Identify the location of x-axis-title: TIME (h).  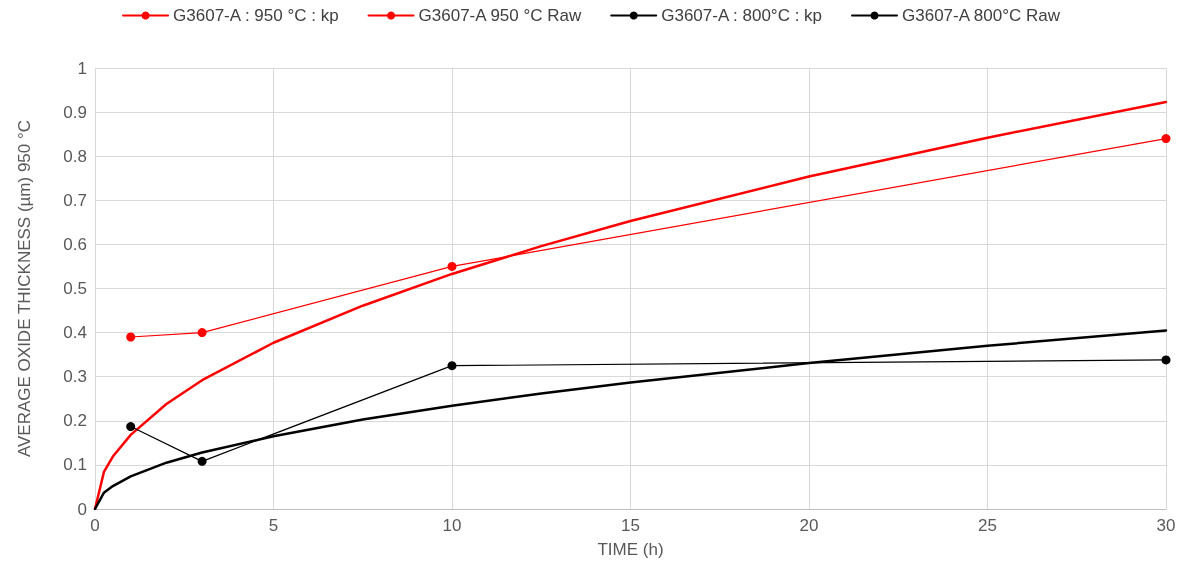
(630, 549).